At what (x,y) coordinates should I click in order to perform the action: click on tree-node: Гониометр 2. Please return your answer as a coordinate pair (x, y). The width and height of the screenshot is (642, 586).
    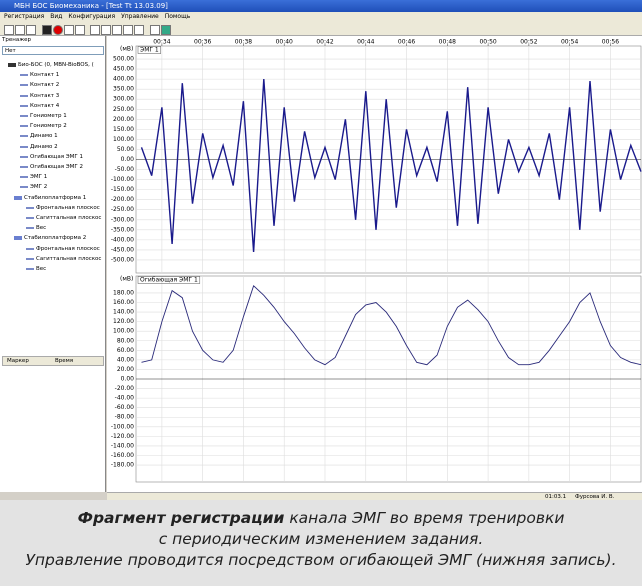
    Looking at the image, I should click on (48, 126).